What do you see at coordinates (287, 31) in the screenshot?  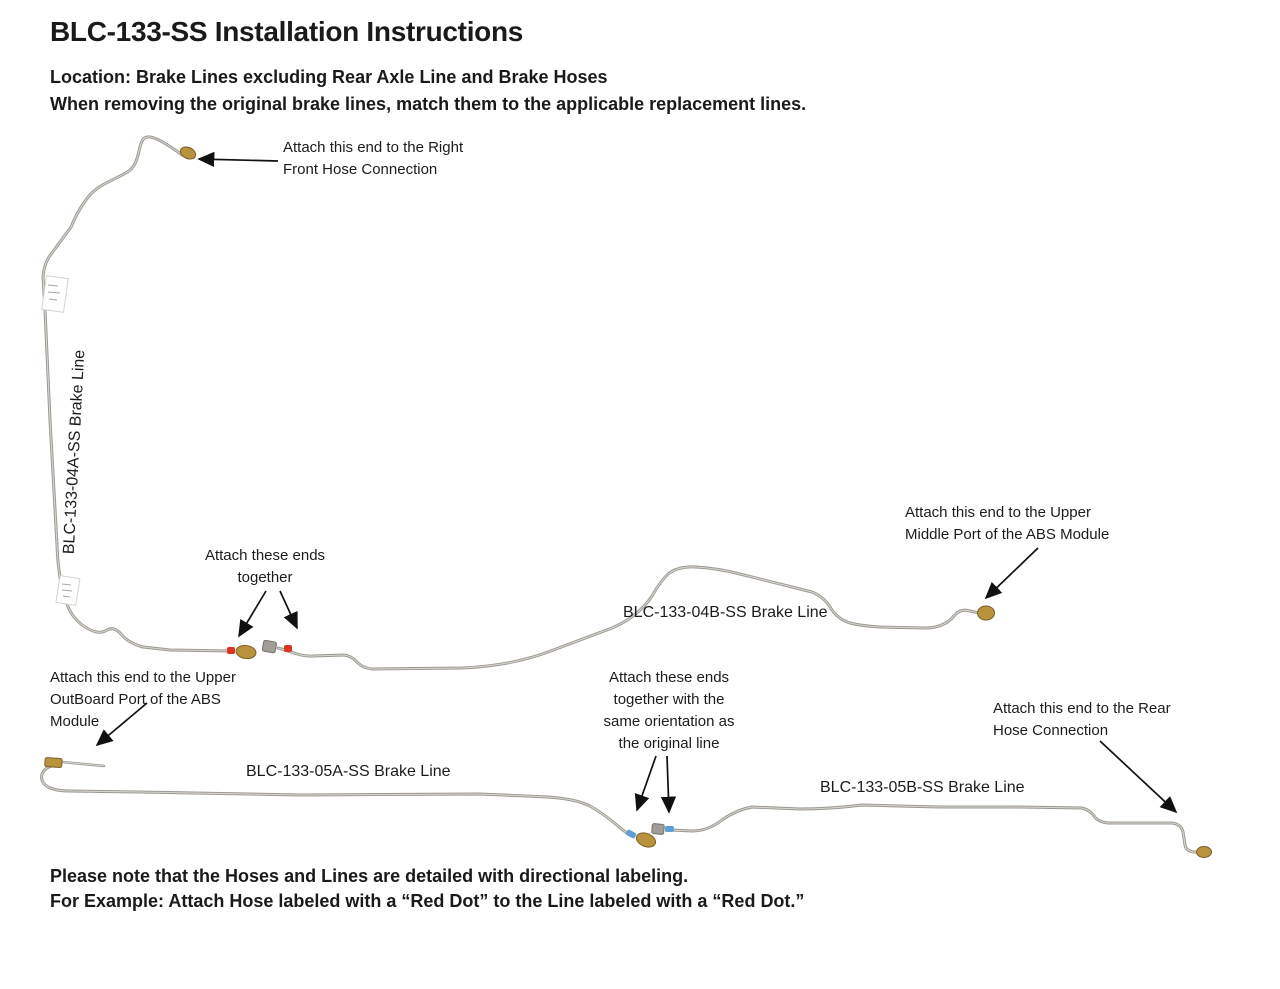 I see `page-title: BLC-133-SS Installation Instructions` at bounding box center [287, 31].